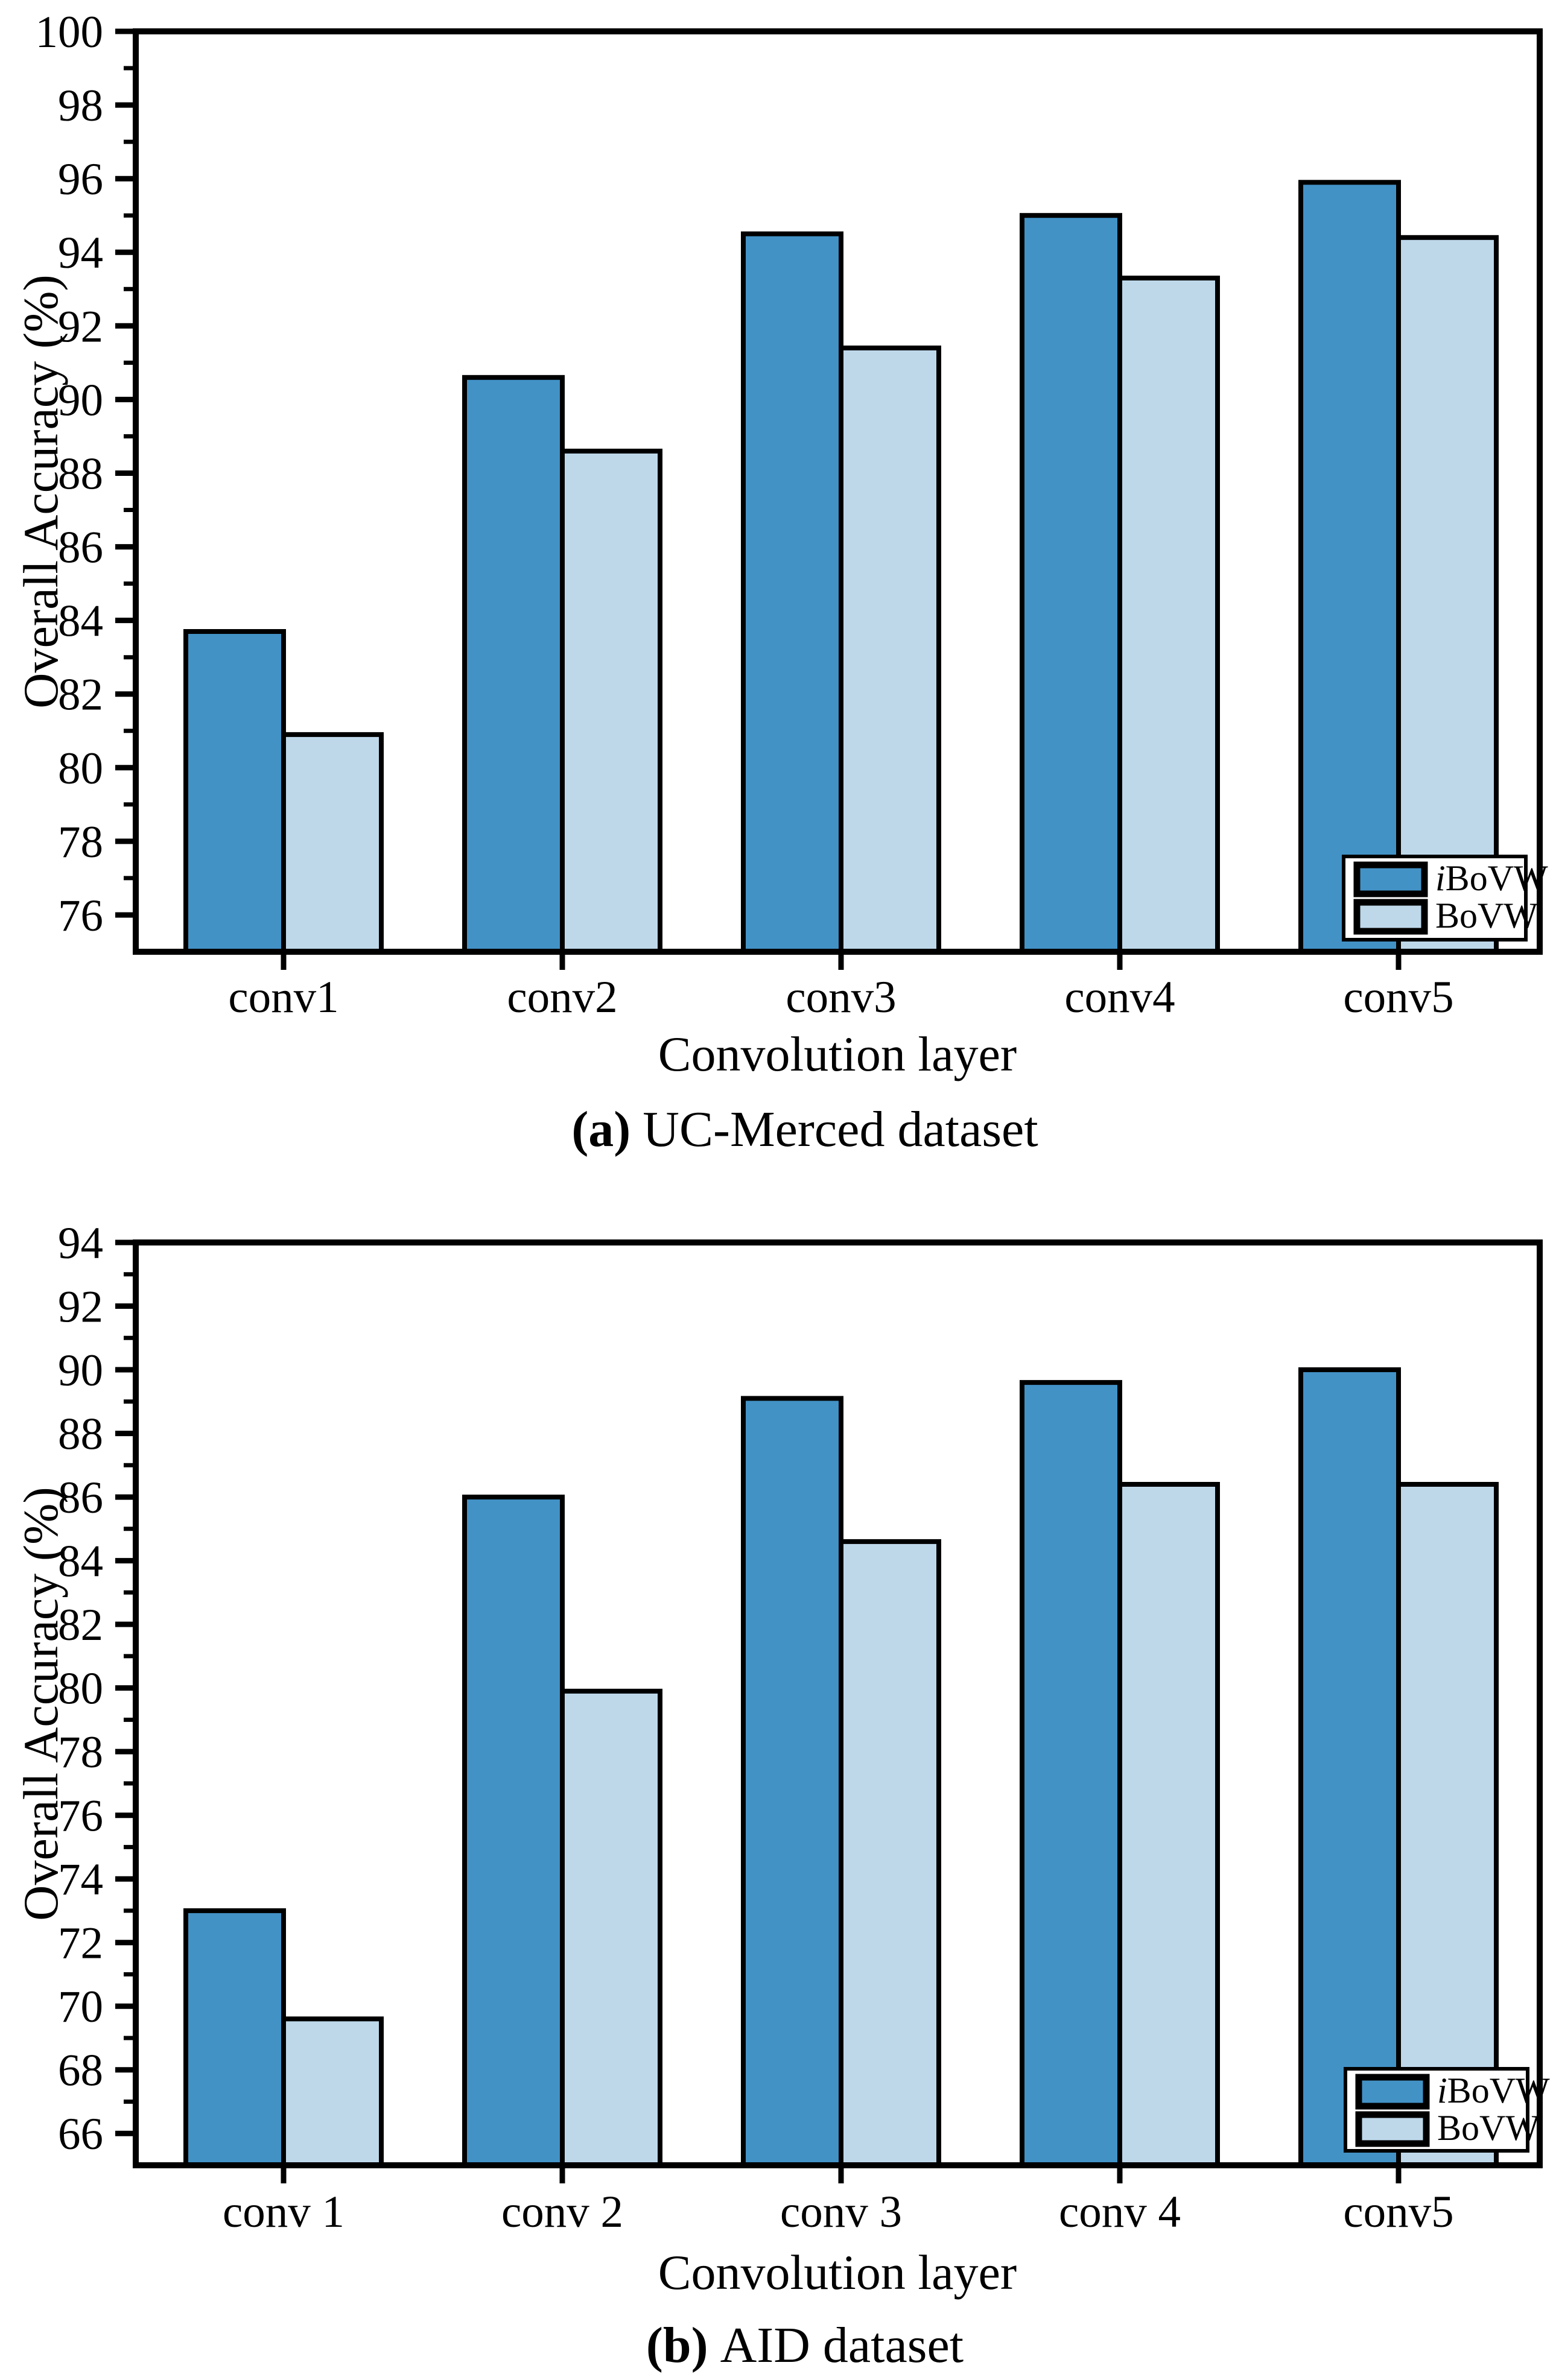 The image size is (1556, 2380). I want to click on chart-a-caption-text: UC-Merced dataset, so click(840, 1129).